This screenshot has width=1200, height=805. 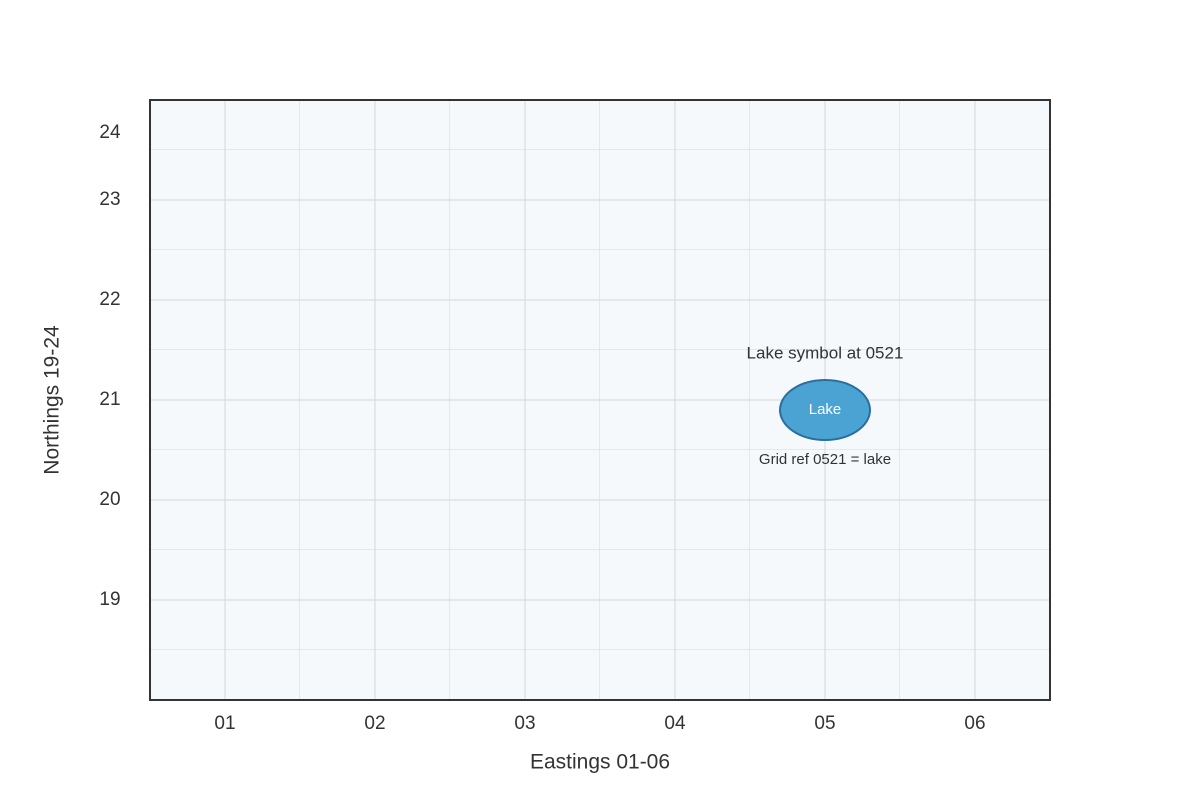 I want to click on feature-label: Lake, so click(x=825, y=409).